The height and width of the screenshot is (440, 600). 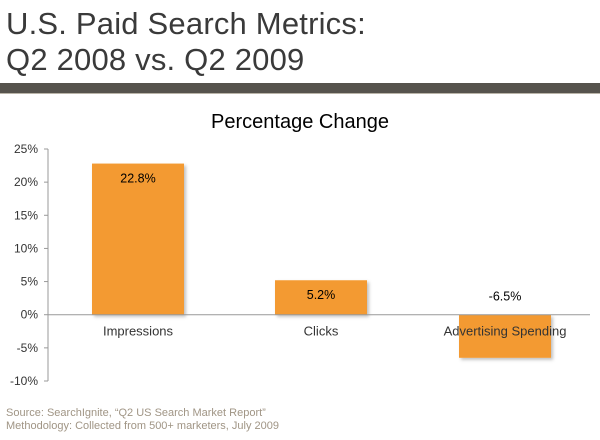 What do you see at coordinates (138, 239) in the screenshot?
I see `bar-impressions` at bounding box center [138, 239].